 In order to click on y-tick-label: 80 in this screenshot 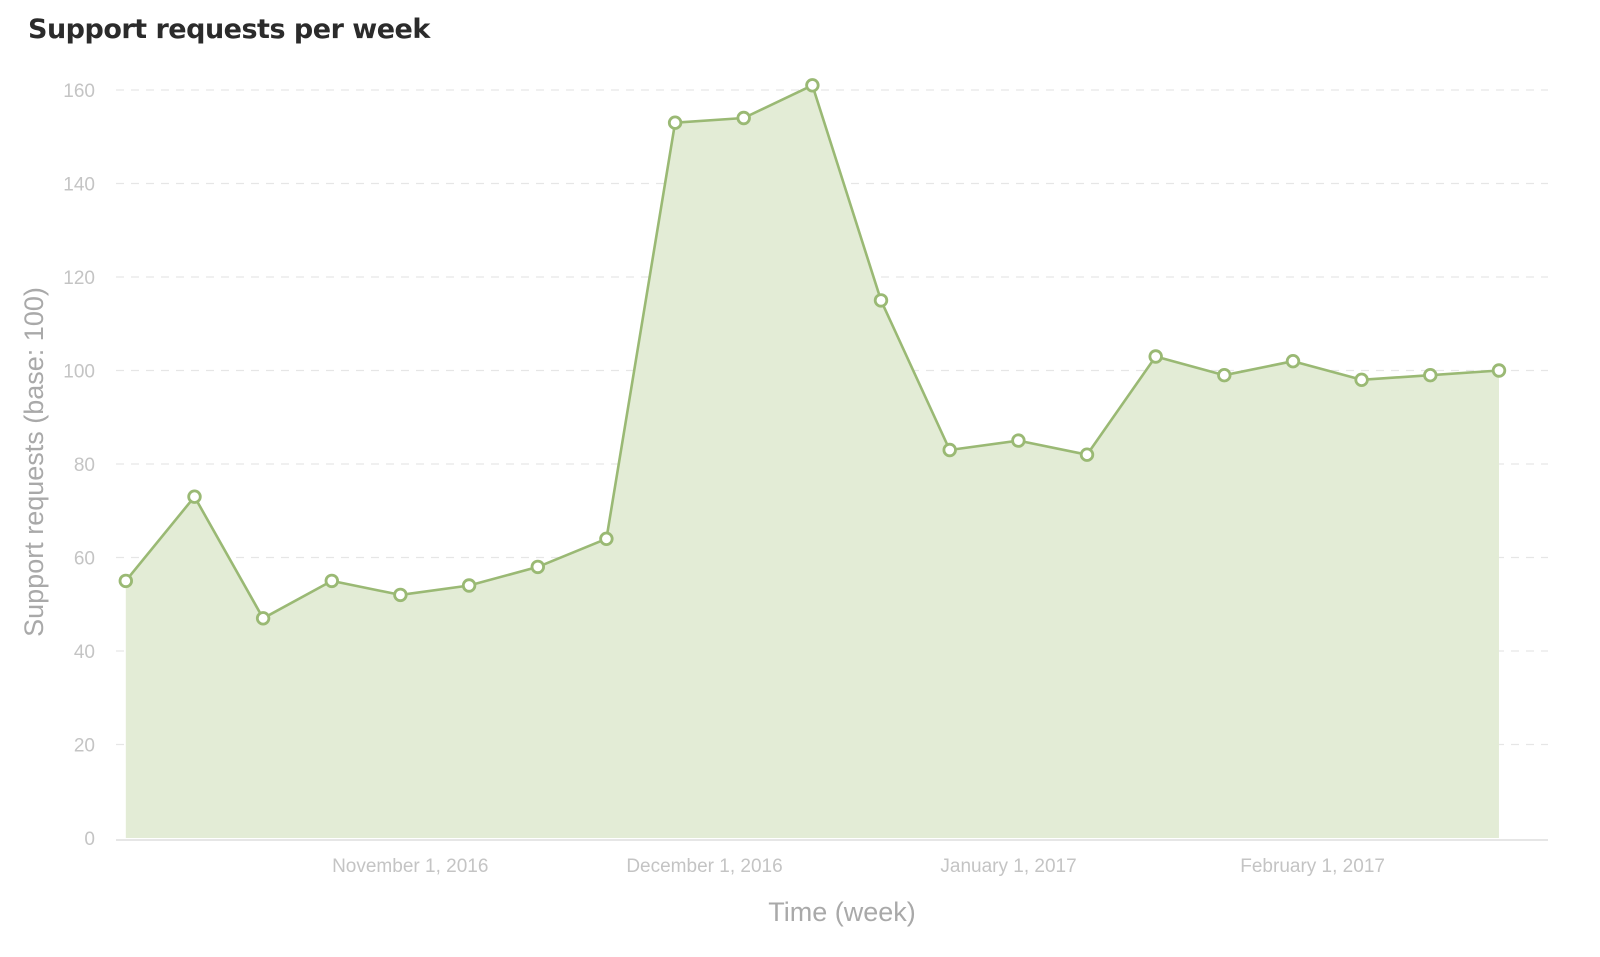, I will do `click(84, 465)`.